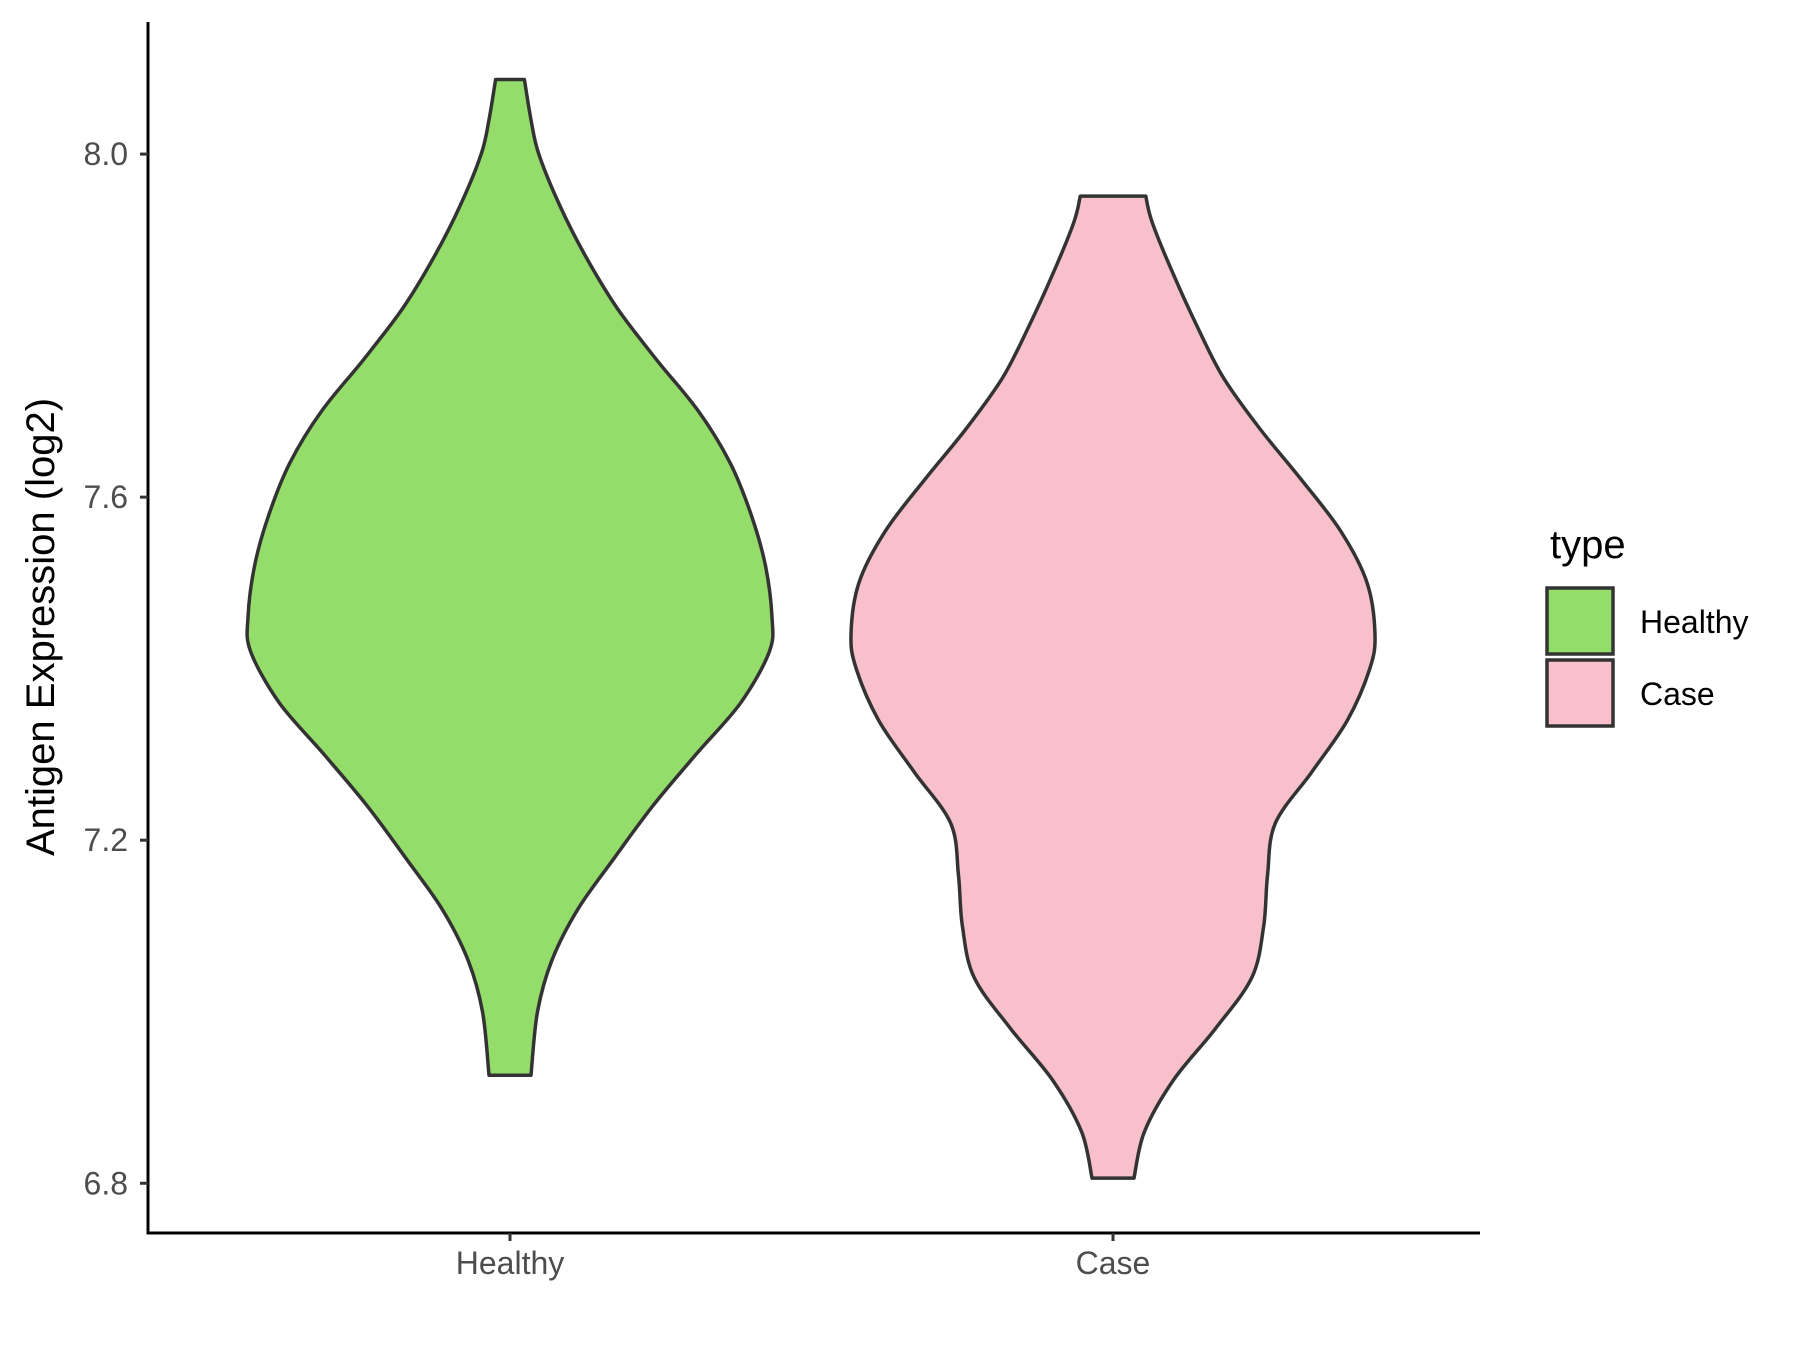 This screenshot has width=1800, height=1355. What do you see at coordinates (106, 840) in the screenshot?
I see `y-tick-label: 7.2` at bounding box center [106, 840].